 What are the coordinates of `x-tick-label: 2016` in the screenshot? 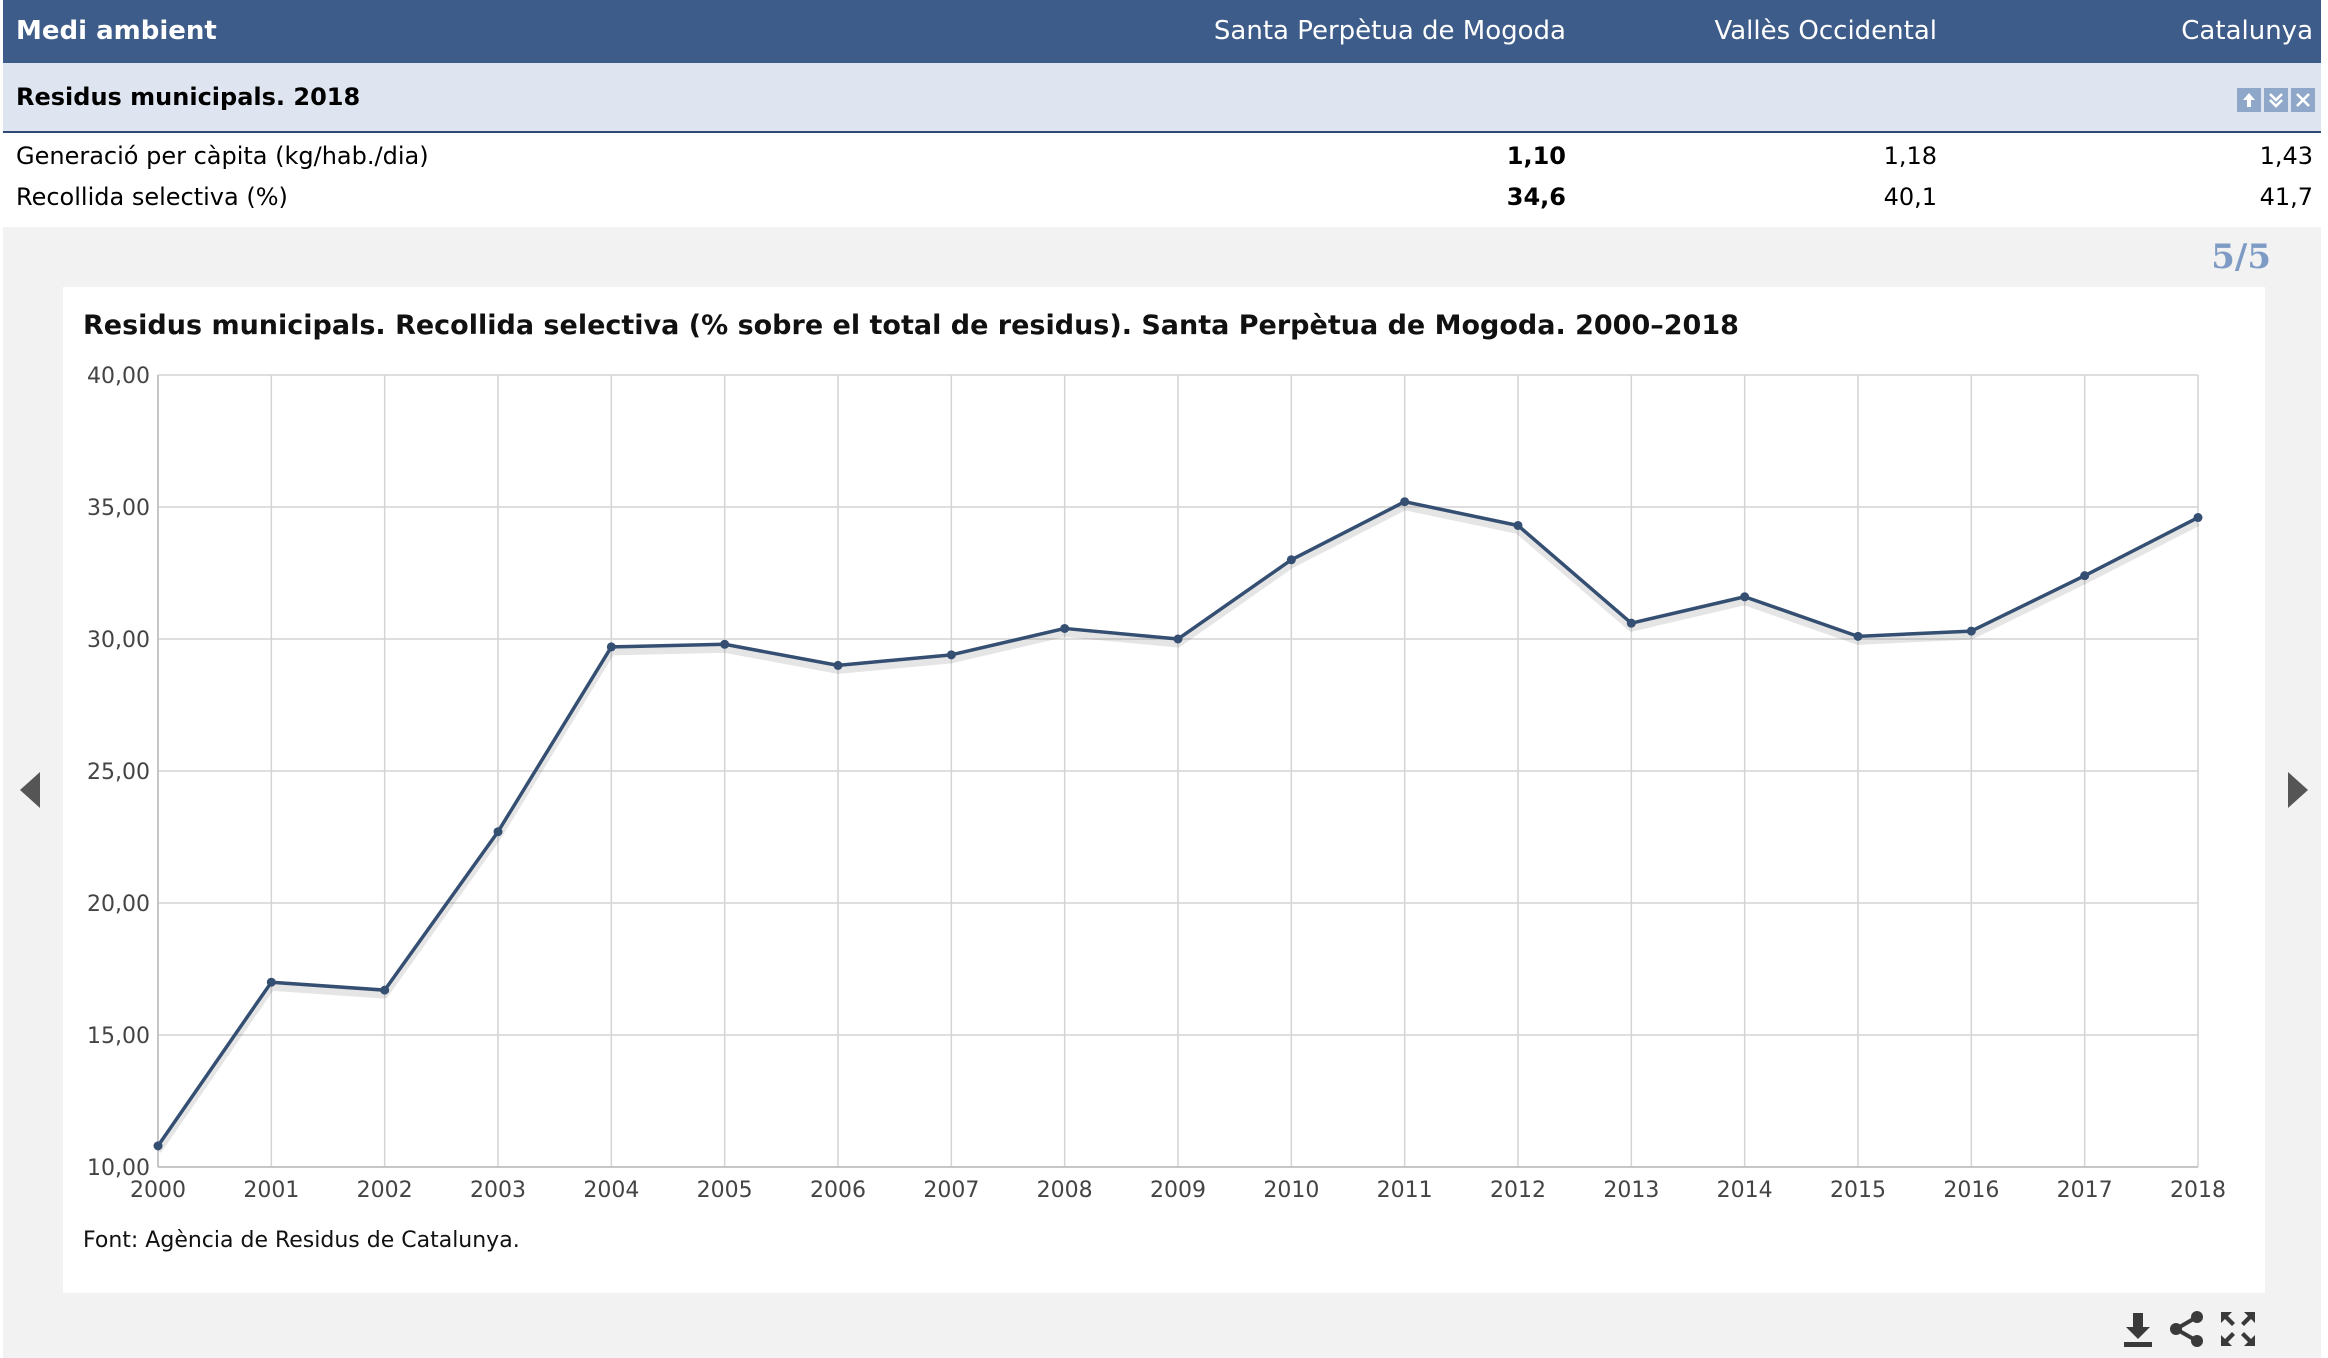 It's located at (1971, 1190).